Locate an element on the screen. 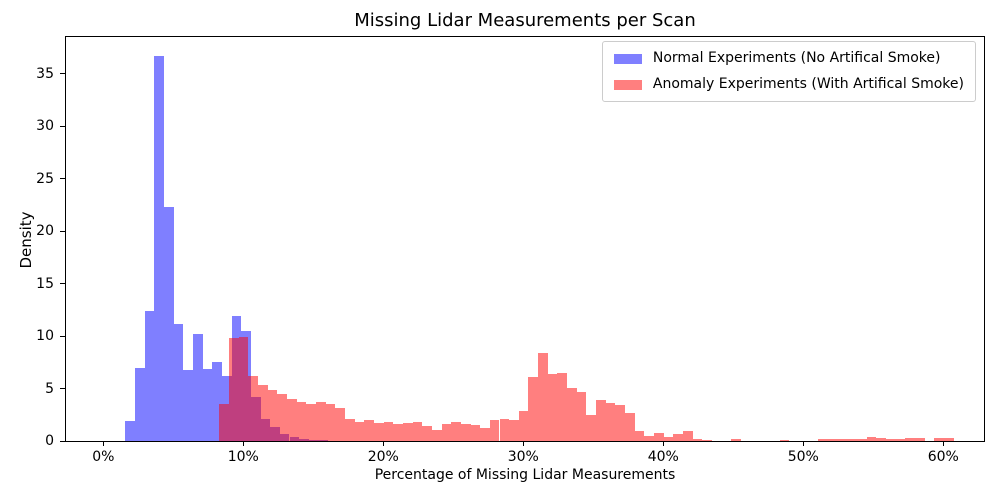 Image resolution: width=1000 pixels, height=500 pixels. y-tick-label: 5 is located at coordinates (49, 388).